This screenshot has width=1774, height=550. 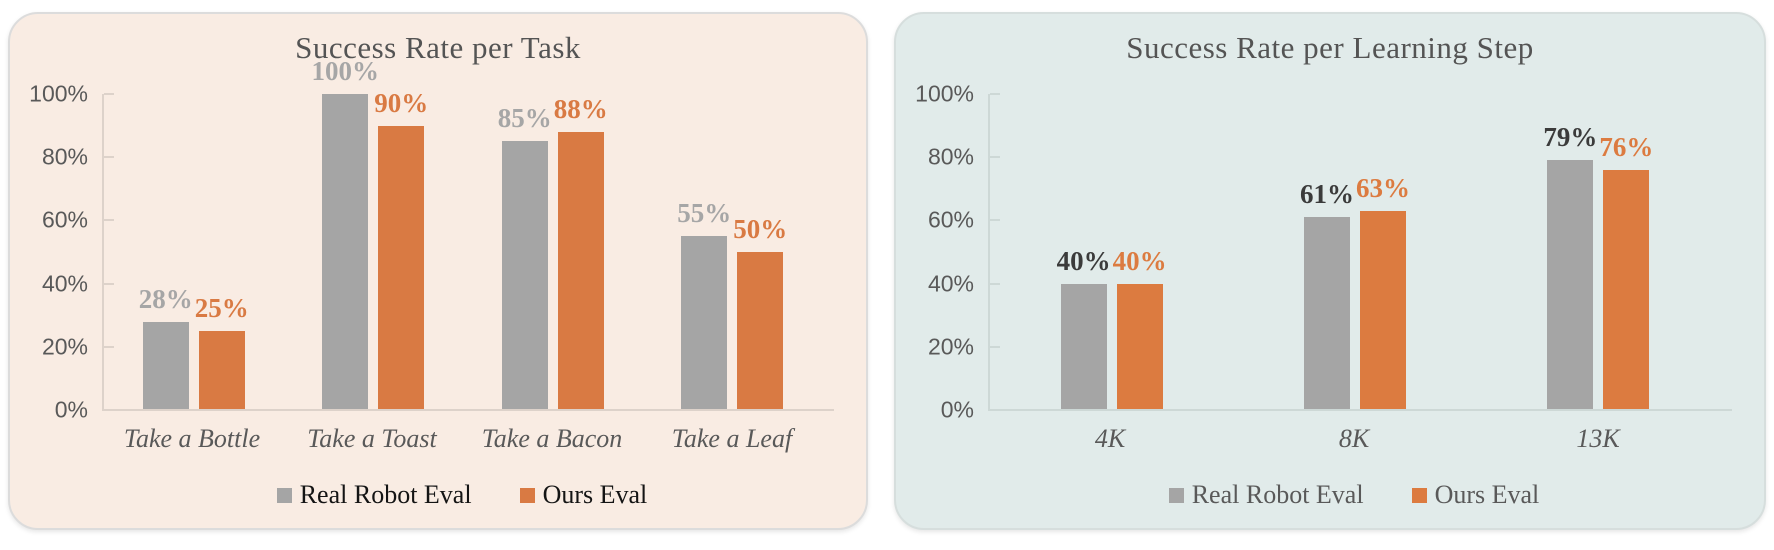 I want to click on bar-value-label: 50%, so click(x=760, y=229).